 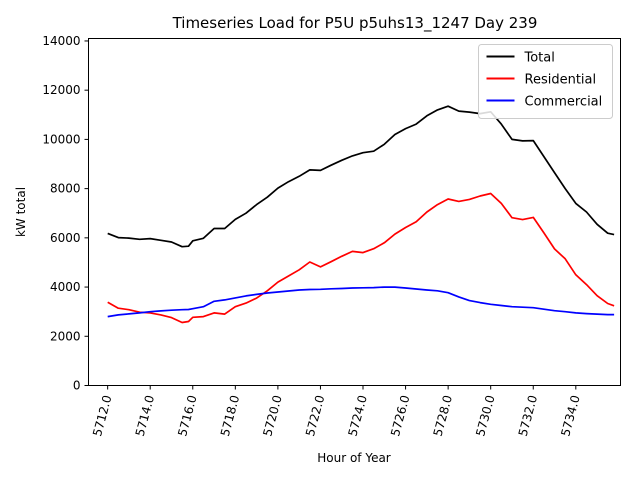 I want to click on legend-label-commercial: Commercial, so click(x=564, y=102).